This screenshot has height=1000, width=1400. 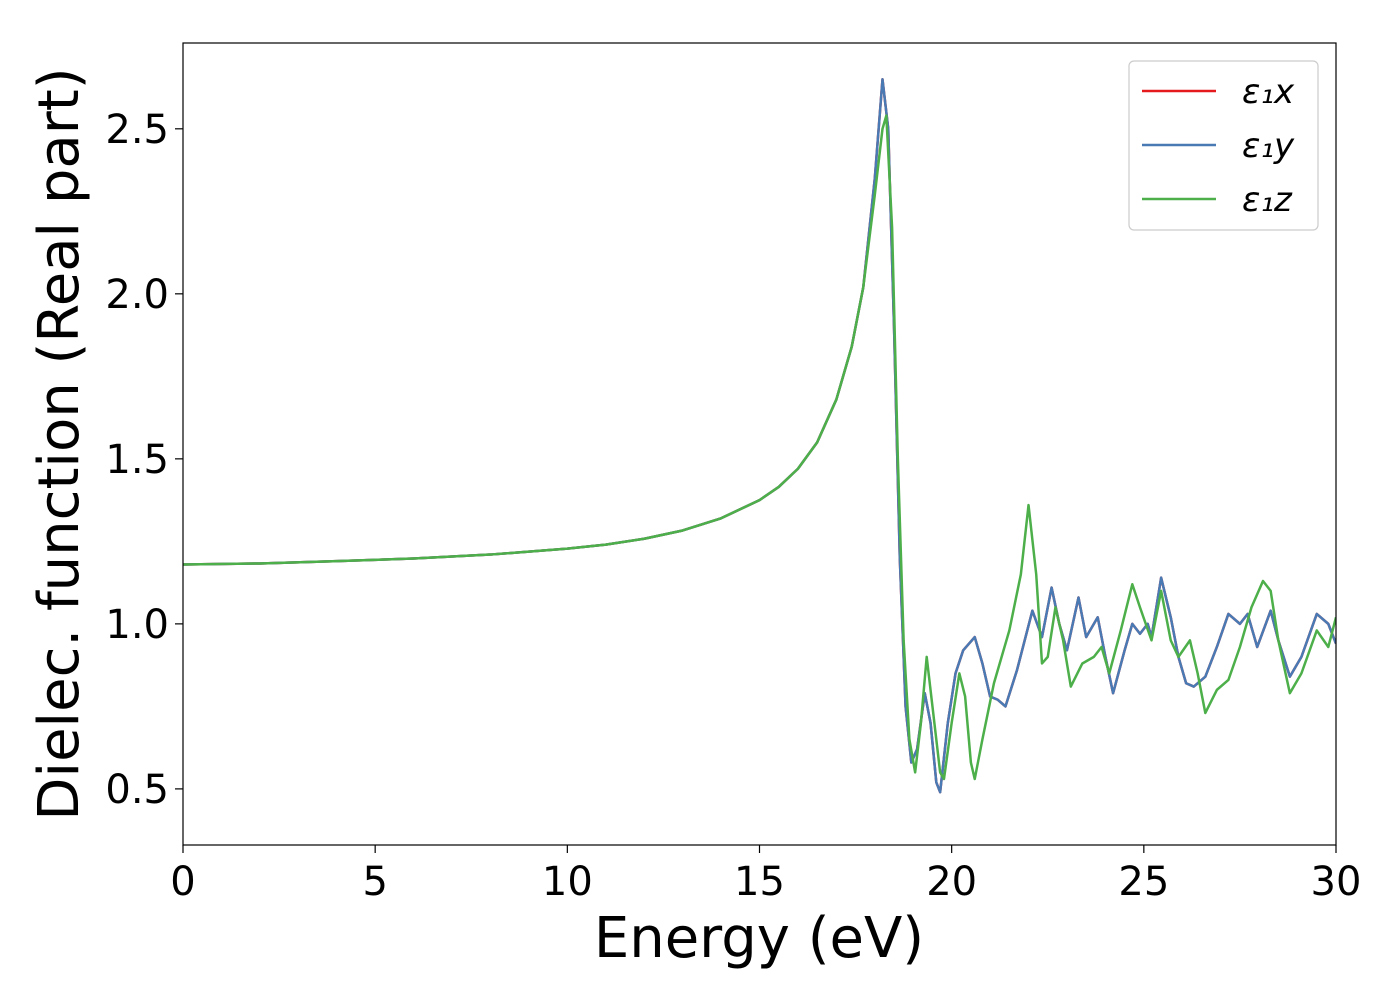 What do you see at coordinates (137, 625) in the screenshot?
I see `y-tick-label: 1.0` at bounding box center [137, 625].